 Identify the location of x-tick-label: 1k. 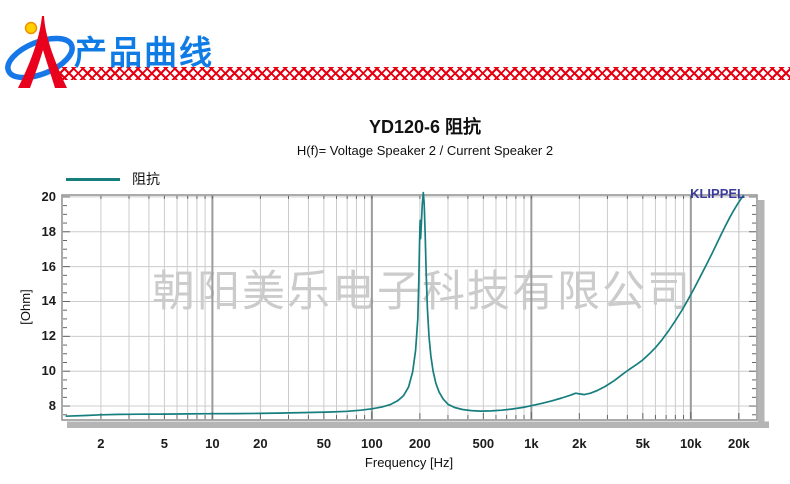
(531, 443).